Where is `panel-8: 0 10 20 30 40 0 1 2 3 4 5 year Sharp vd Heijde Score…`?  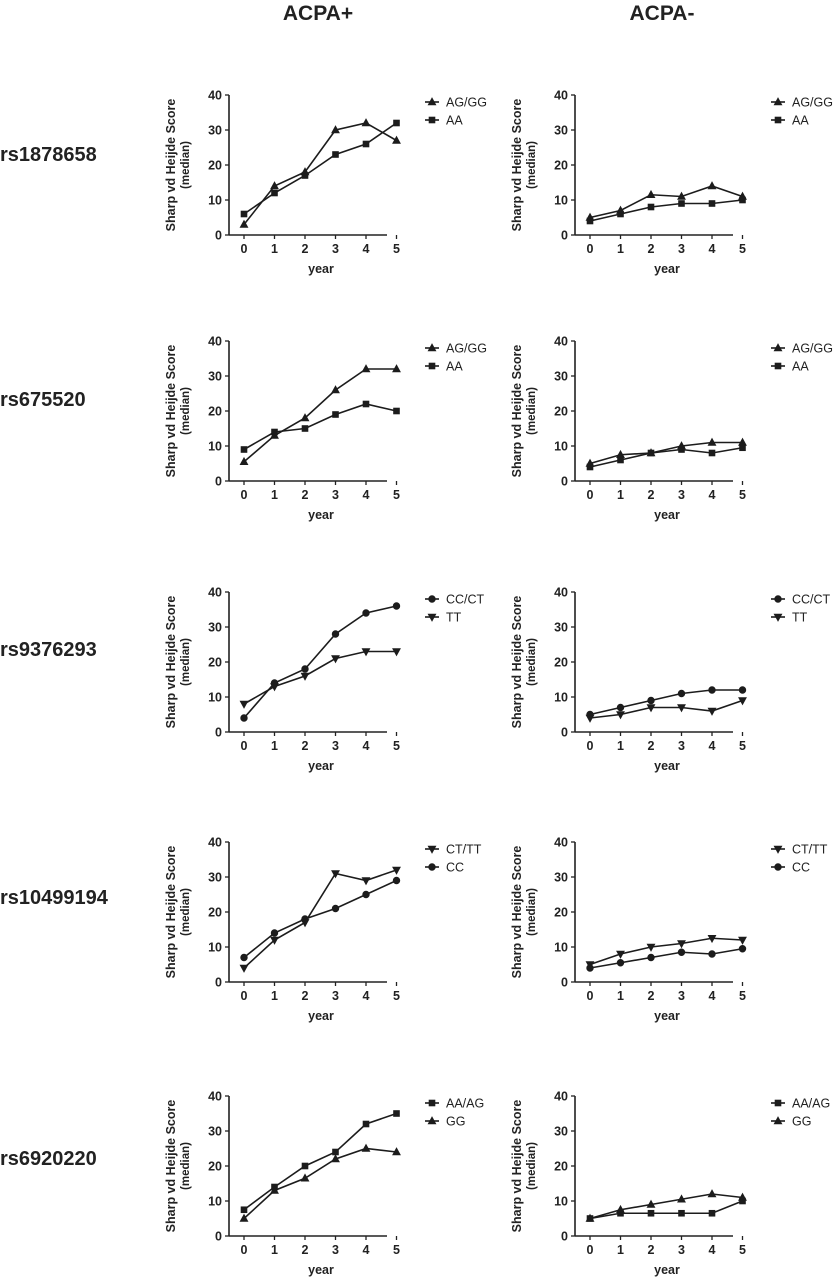 panel-8: 0 10 20 30 40 0 1 2 3 4 5 year Sharp vd Heijde Score… is located at coordinates (324, 1184).